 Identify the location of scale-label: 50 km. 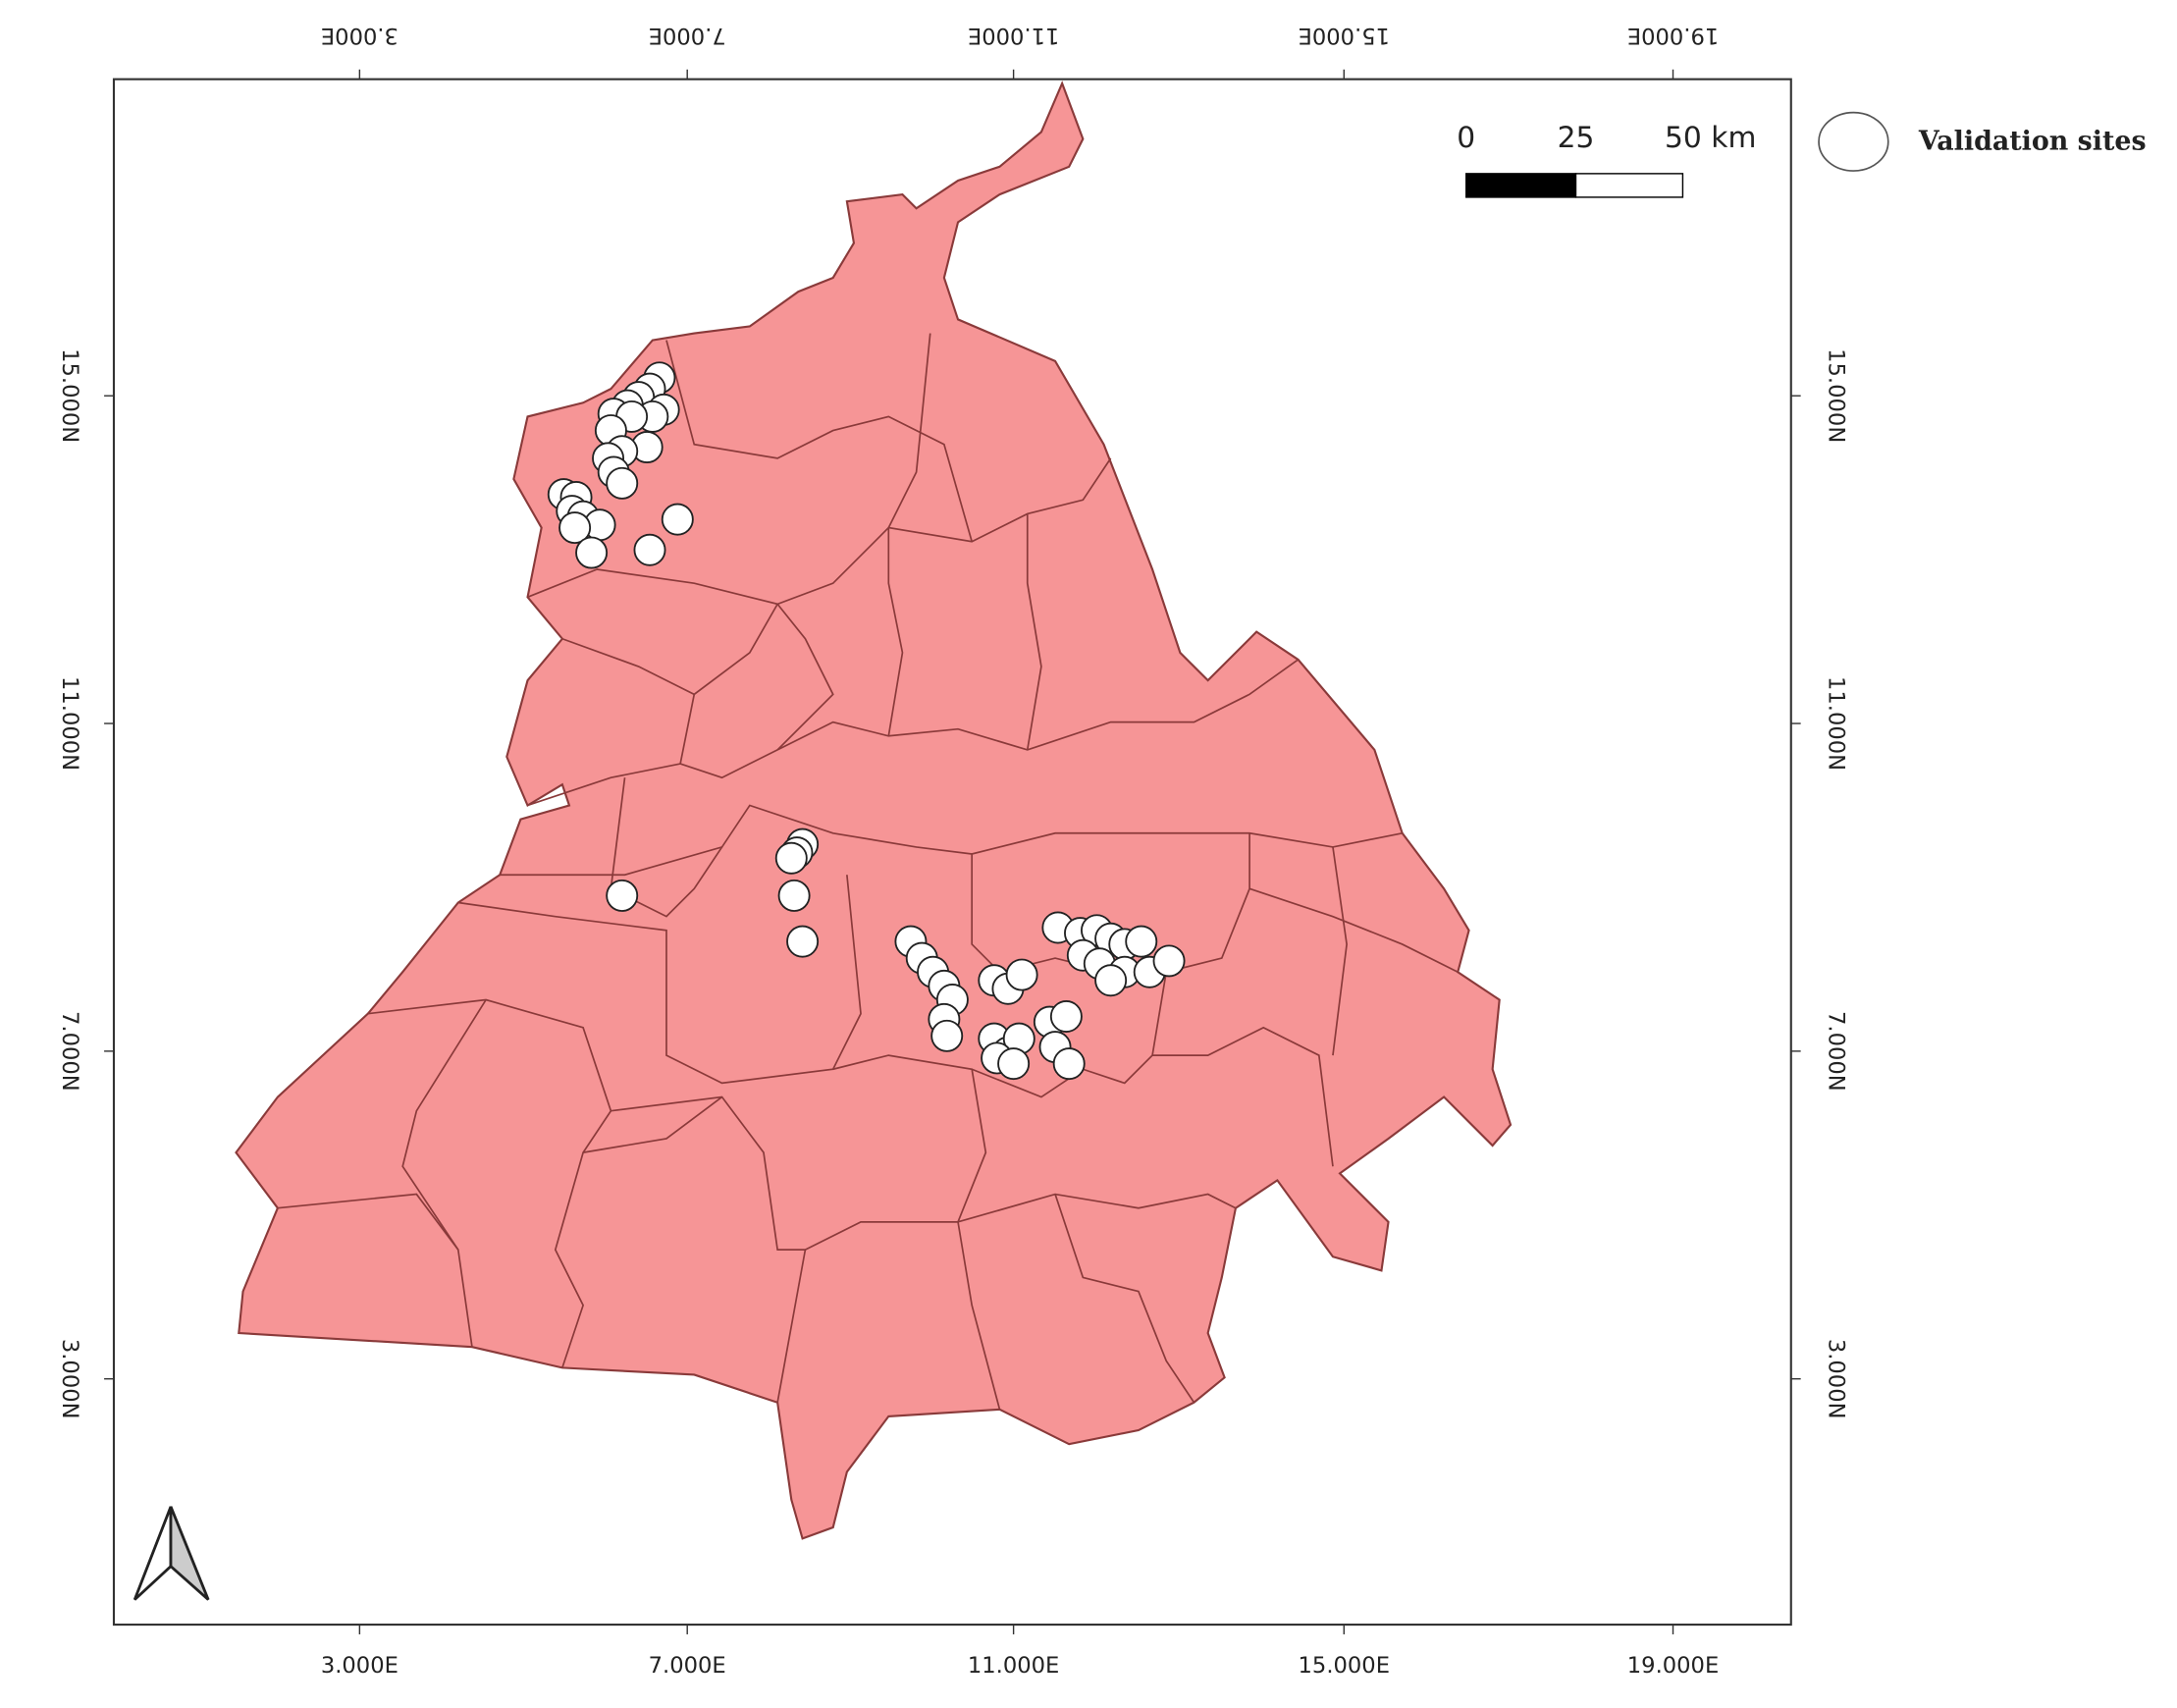
(1710, 138).